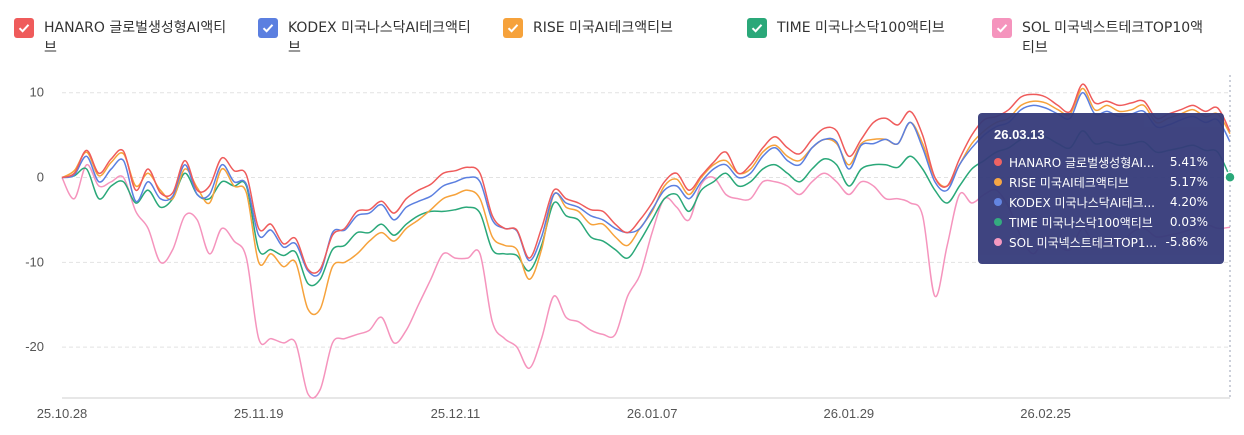  I want to click on tooltip-series-value: 4.20%, so click(1188, 202).